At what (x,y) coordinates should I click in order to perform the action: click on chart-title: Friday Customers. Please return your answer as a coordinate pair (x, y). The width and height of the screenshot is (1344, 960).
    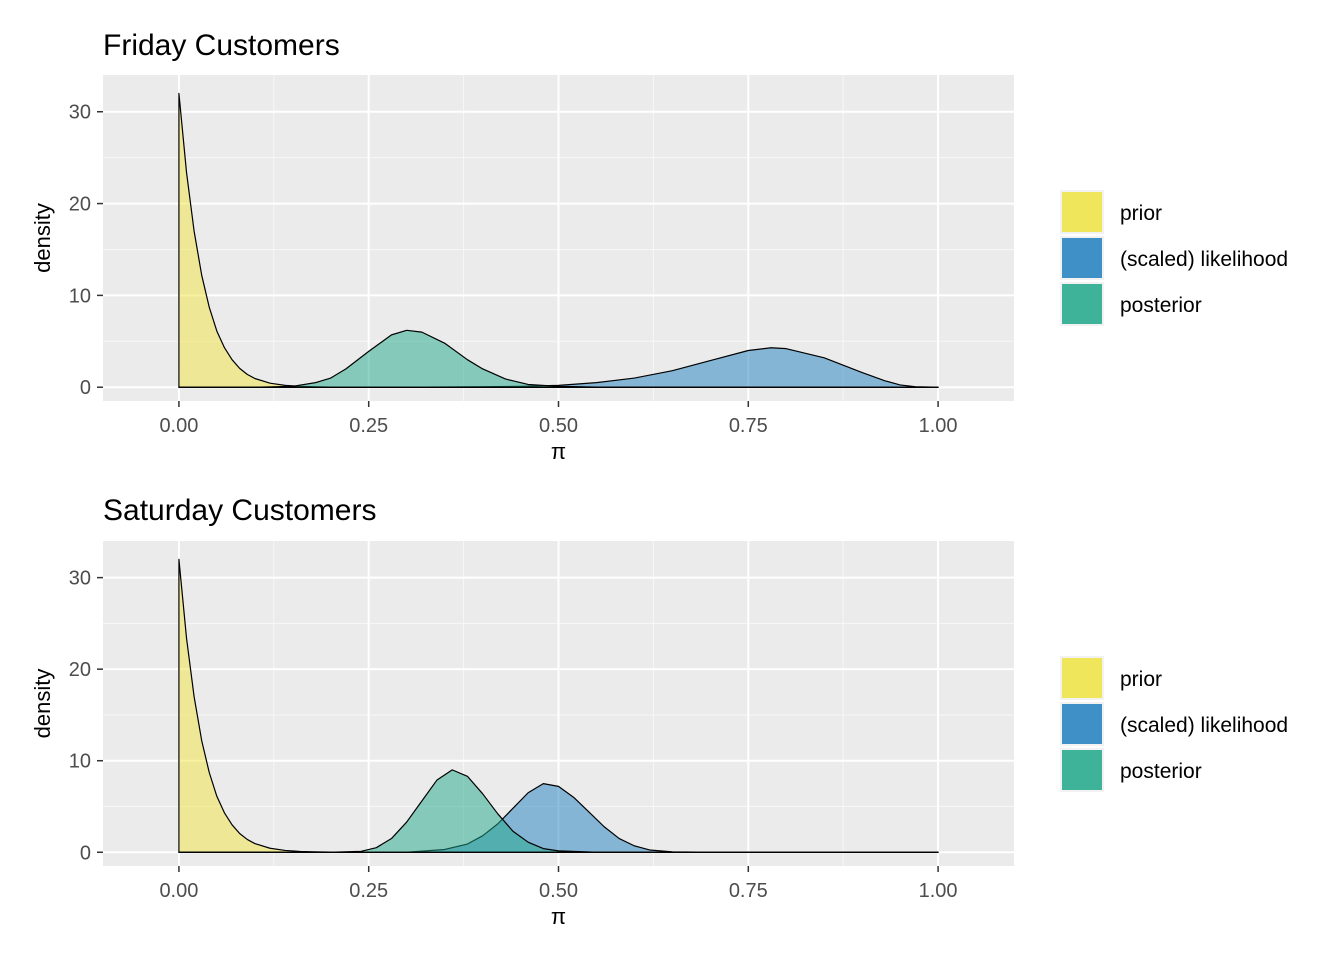
    Looking at the image, I should click on (221, 45).